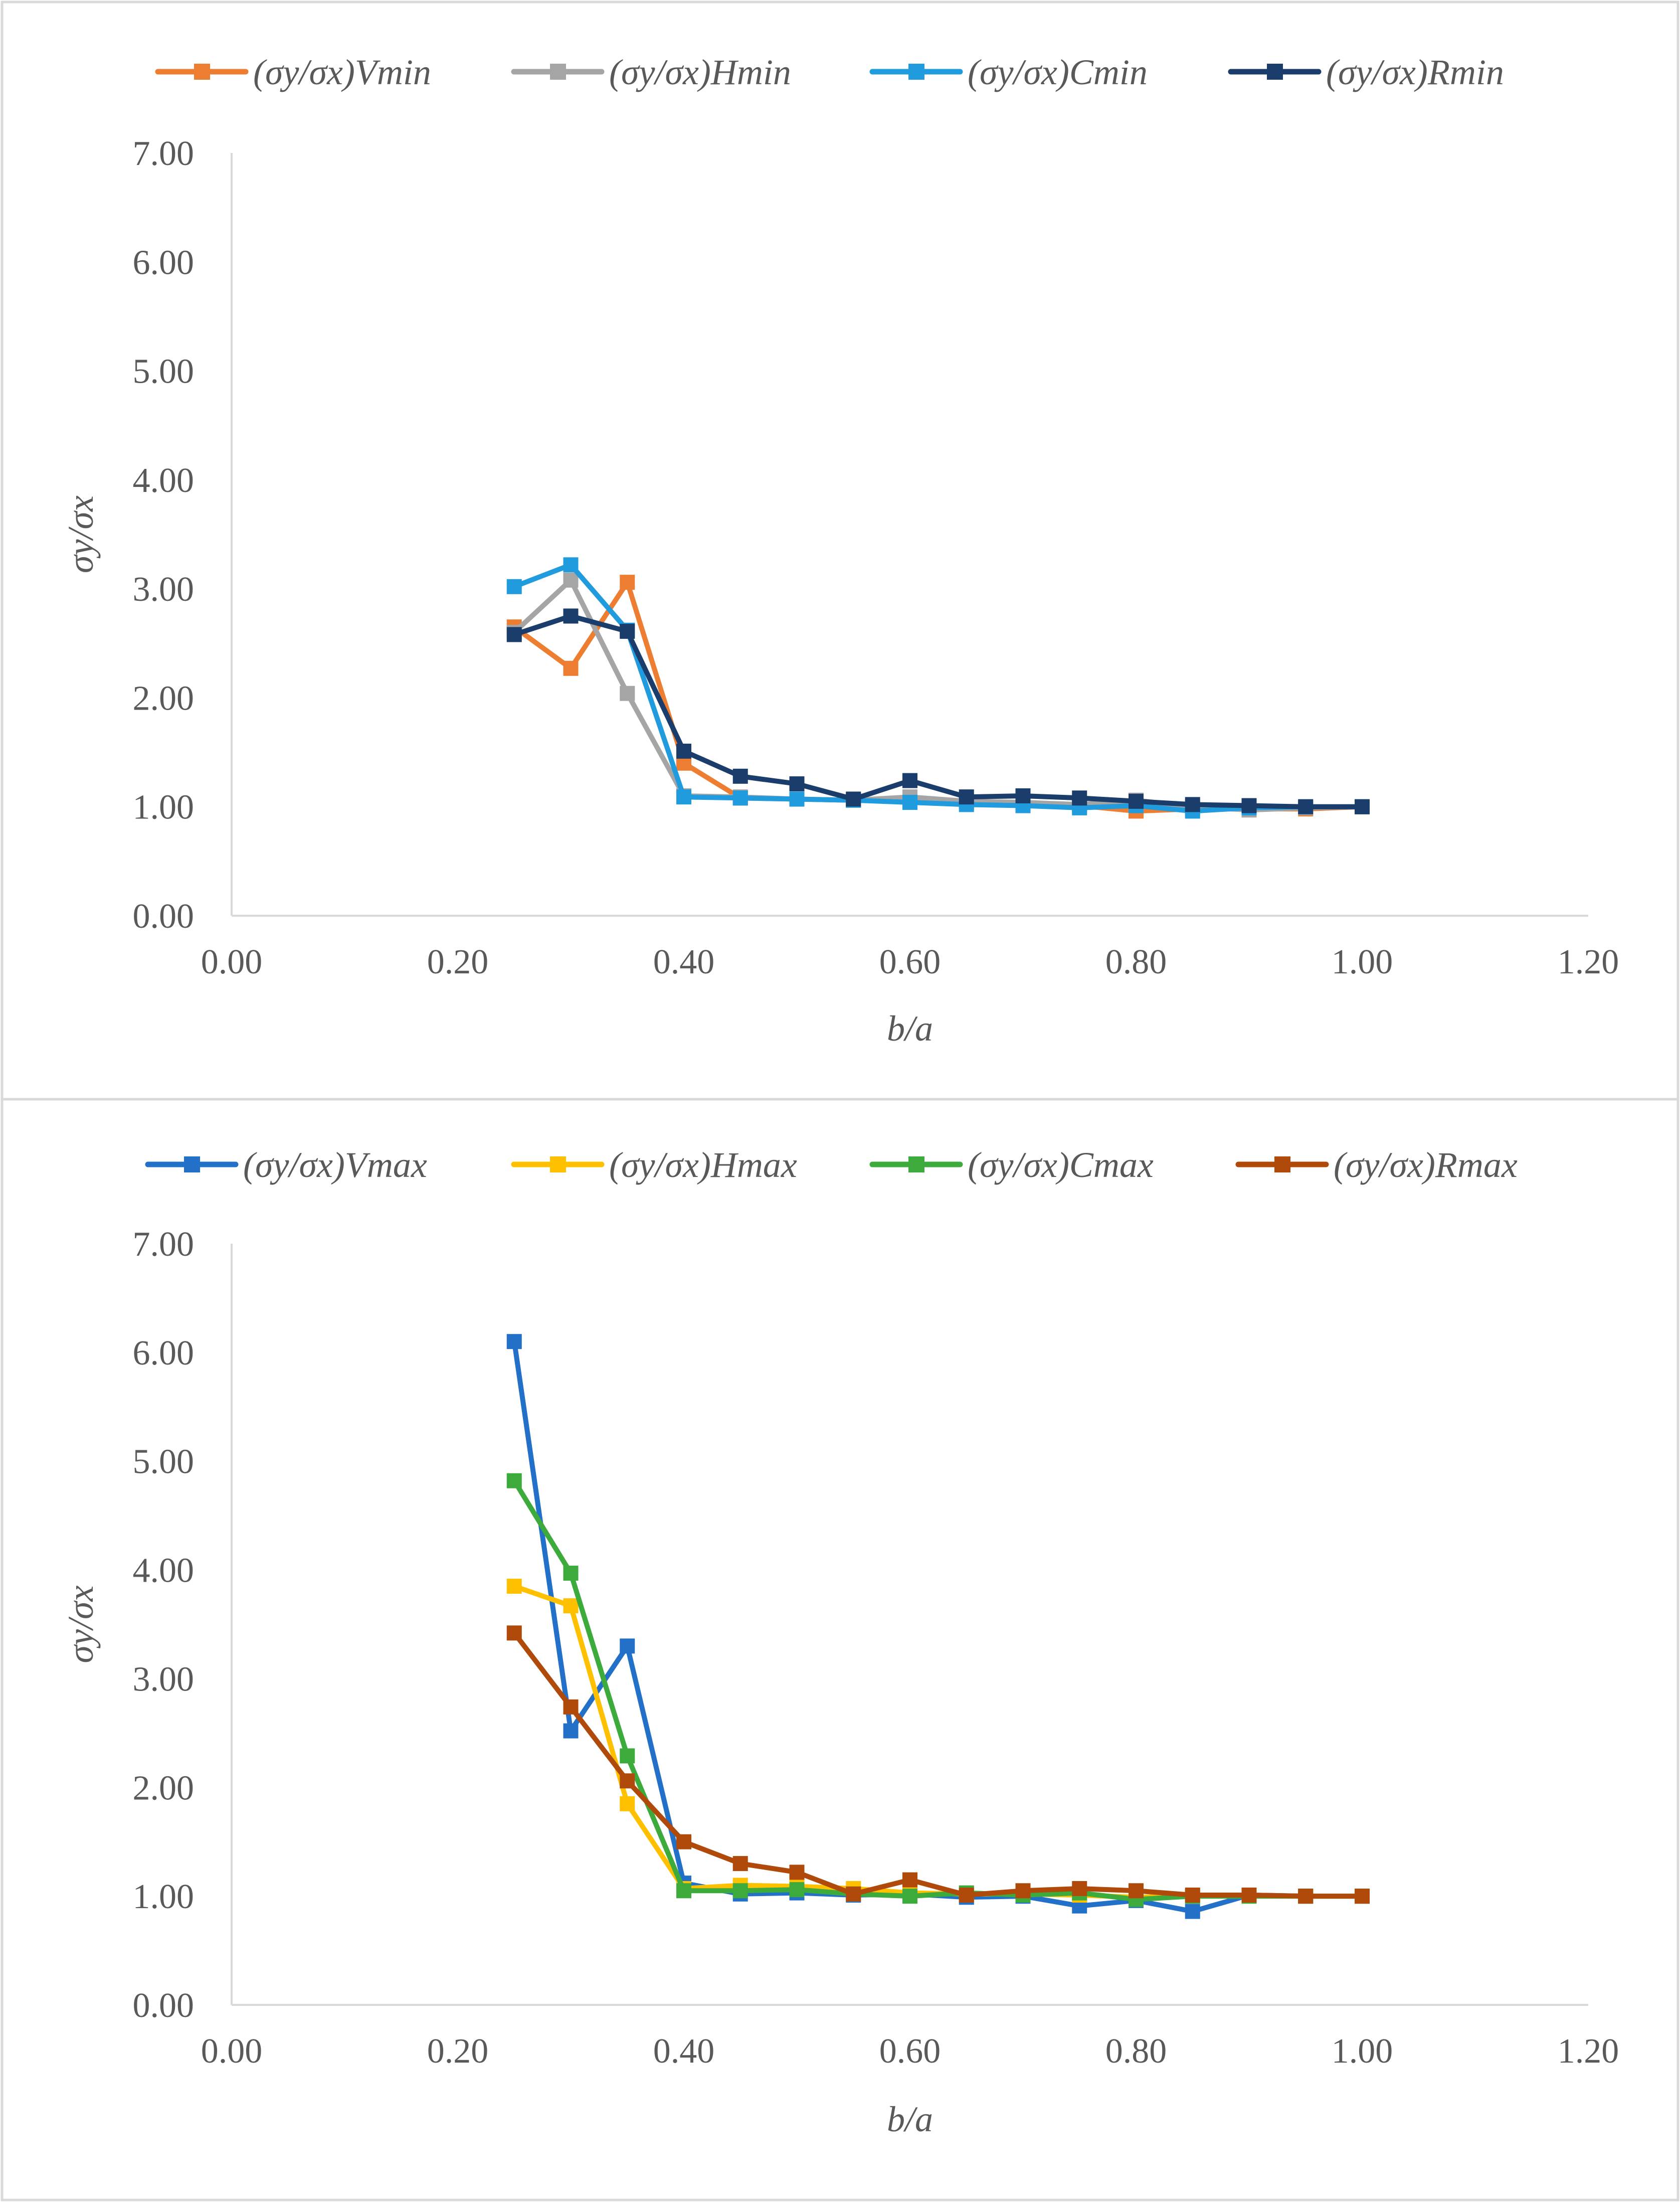 This screenshot has width=1680, height=2202. What do you see at coordinates (164, 590) in the screenshot?
I see `y-tick-label: 3.00` at bounding box center [164, 590].